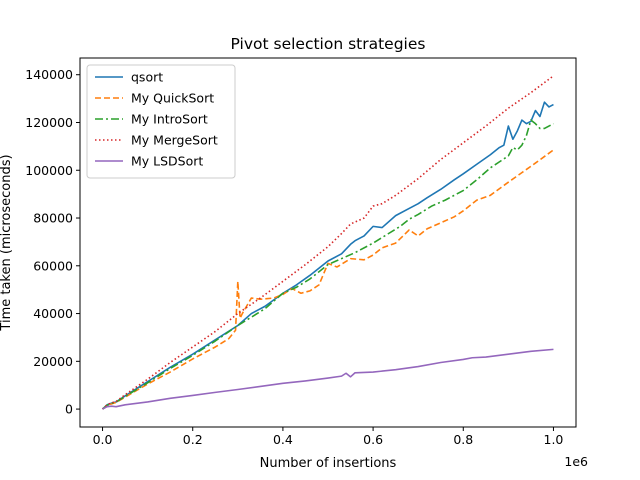  I want to click on y-tick-label: 40000, so click(53, 313).